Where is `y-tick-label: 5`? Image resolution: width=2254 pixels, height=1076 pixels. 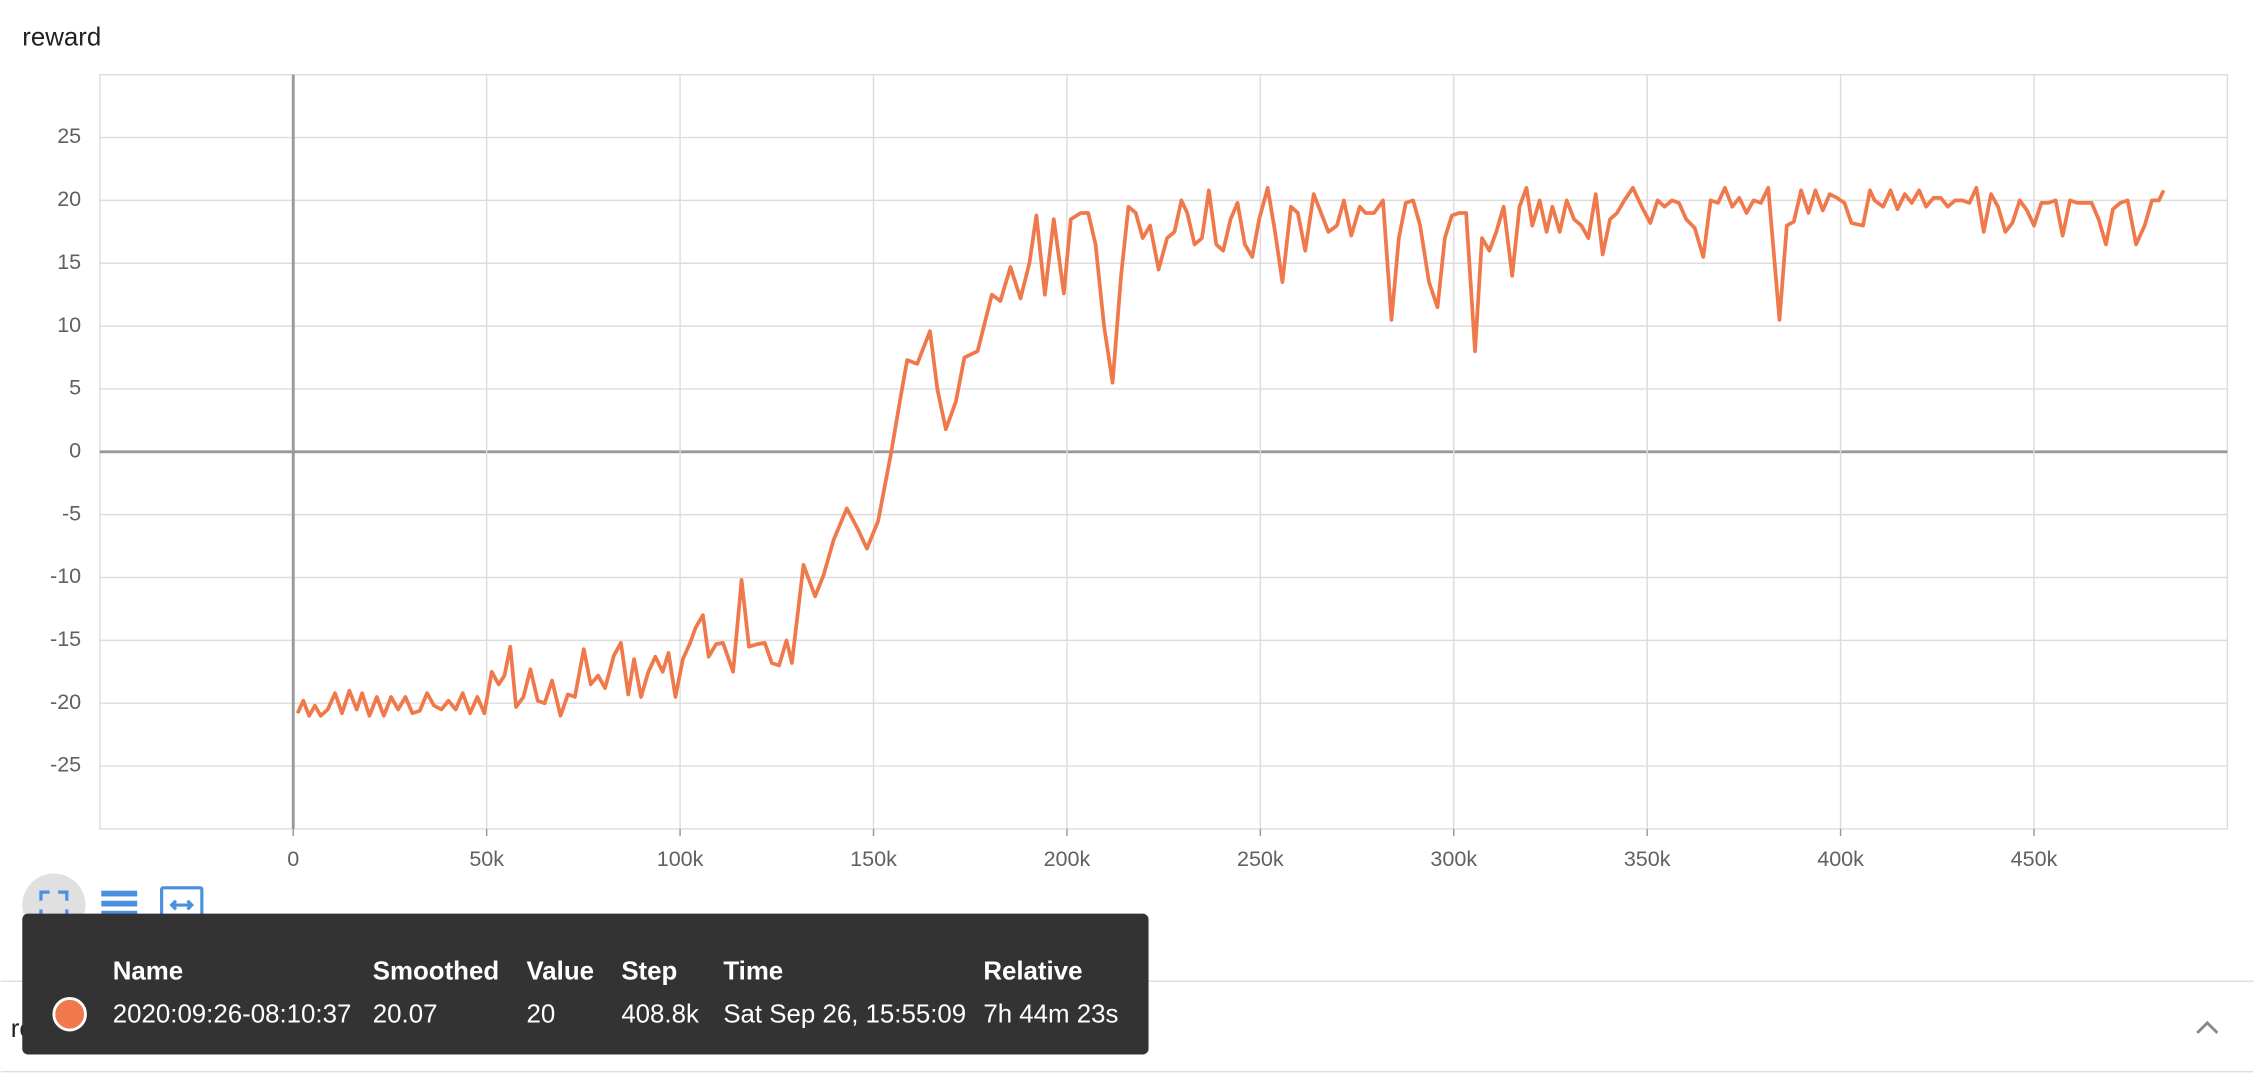
y-tick-label: 5 is located at coordinates (75, 388).